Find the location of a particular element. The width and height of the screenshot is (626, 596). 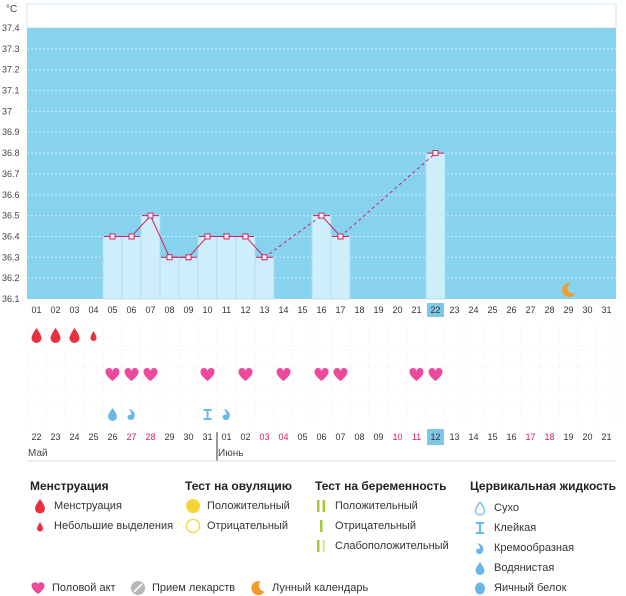

pill-icon is located at coordinates (138, 588).